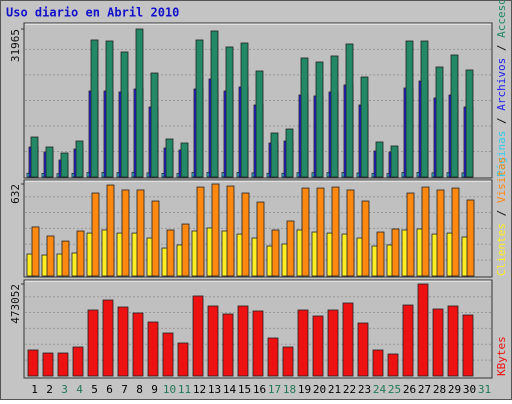 The height and width of the screenshot is (404, 512). Describe the element at coordinates (109, 389) in the screenshot. I see `x-tick-label: 6` at that location.